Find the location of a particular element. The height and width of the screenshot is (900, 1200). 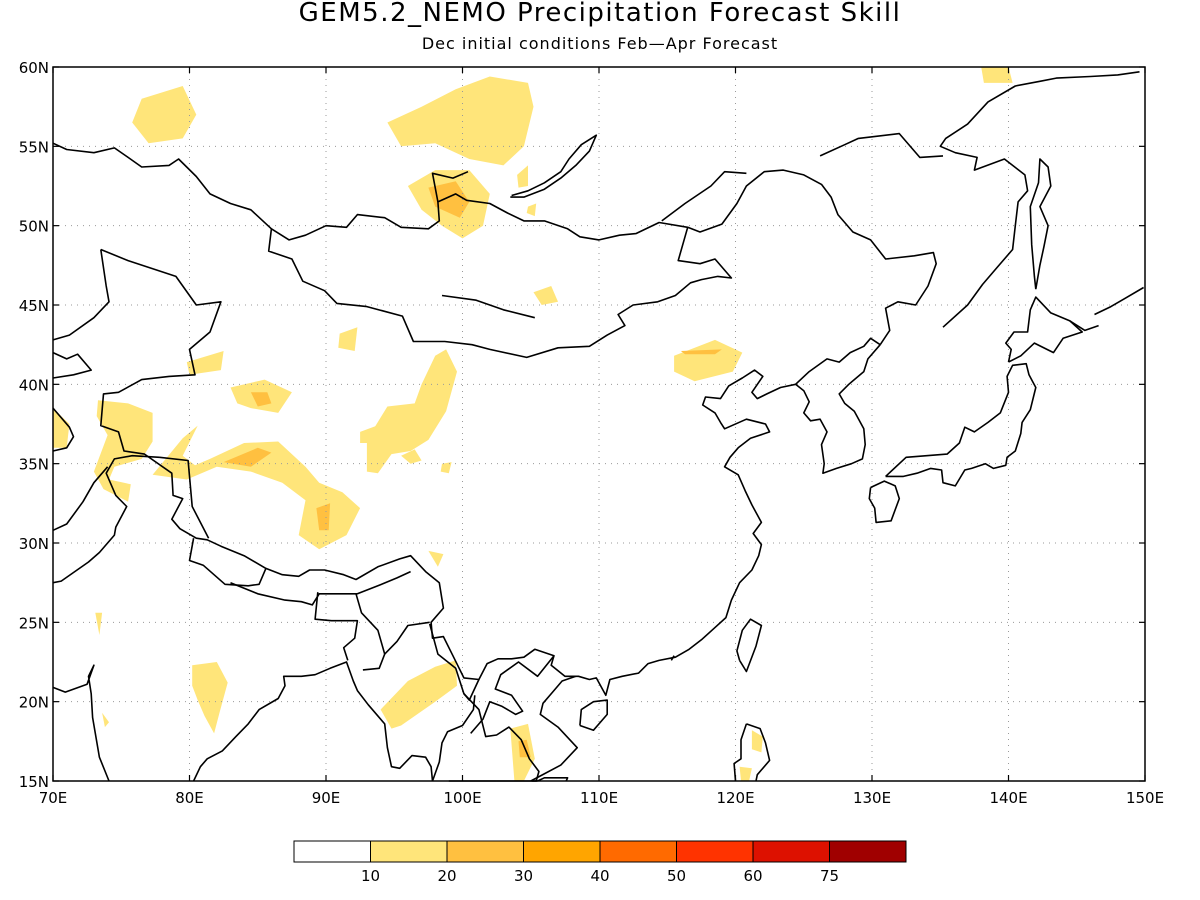

page-title: GEM5.2_NEMO Precipitation Forecast Skill is located at coordinates (600, 14).